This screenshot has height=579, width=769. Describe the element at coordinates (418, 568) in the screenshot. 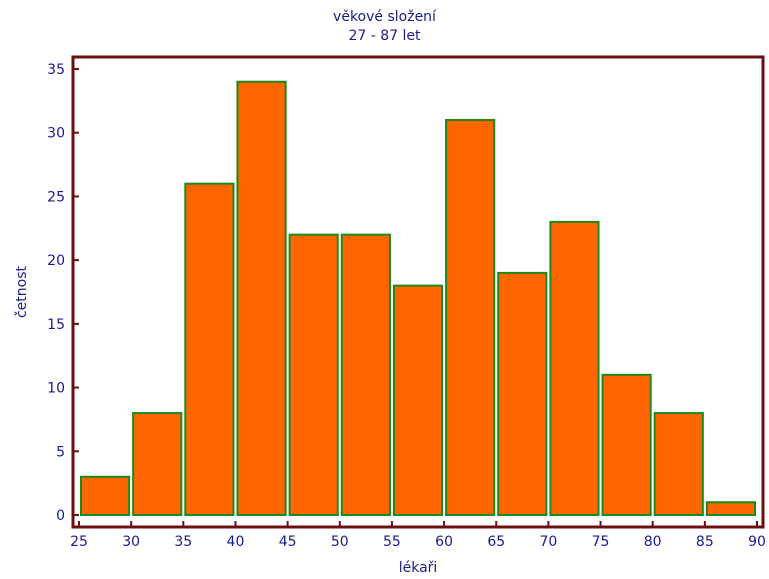

I see `x-axis-label: lékaři` at that location.